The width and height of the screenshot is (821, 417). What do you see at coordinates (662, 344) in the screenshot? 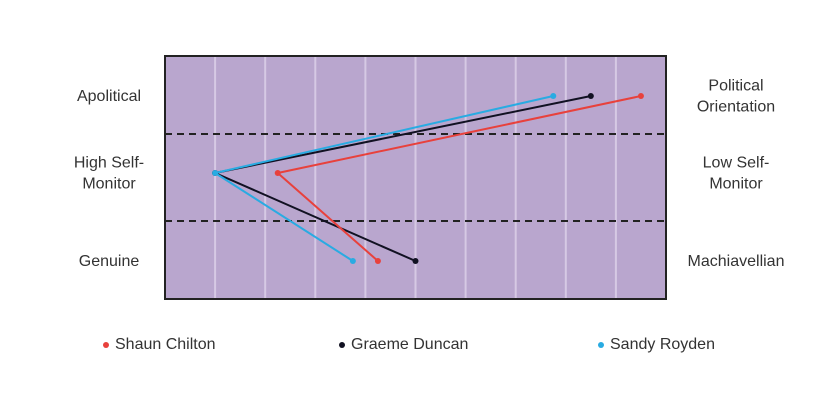
I see `legend-label: Sandy Royden` at bounding box center [662, 344].